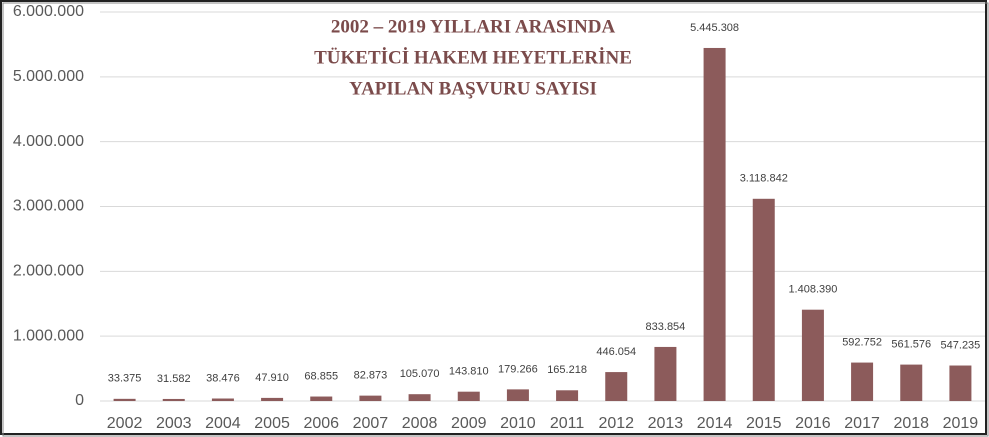 The height and width of the screenshot is (437, 989). Describe the element at coordinates (518, 369) in the screenshot. I see `value-label: 179.266` at that location.